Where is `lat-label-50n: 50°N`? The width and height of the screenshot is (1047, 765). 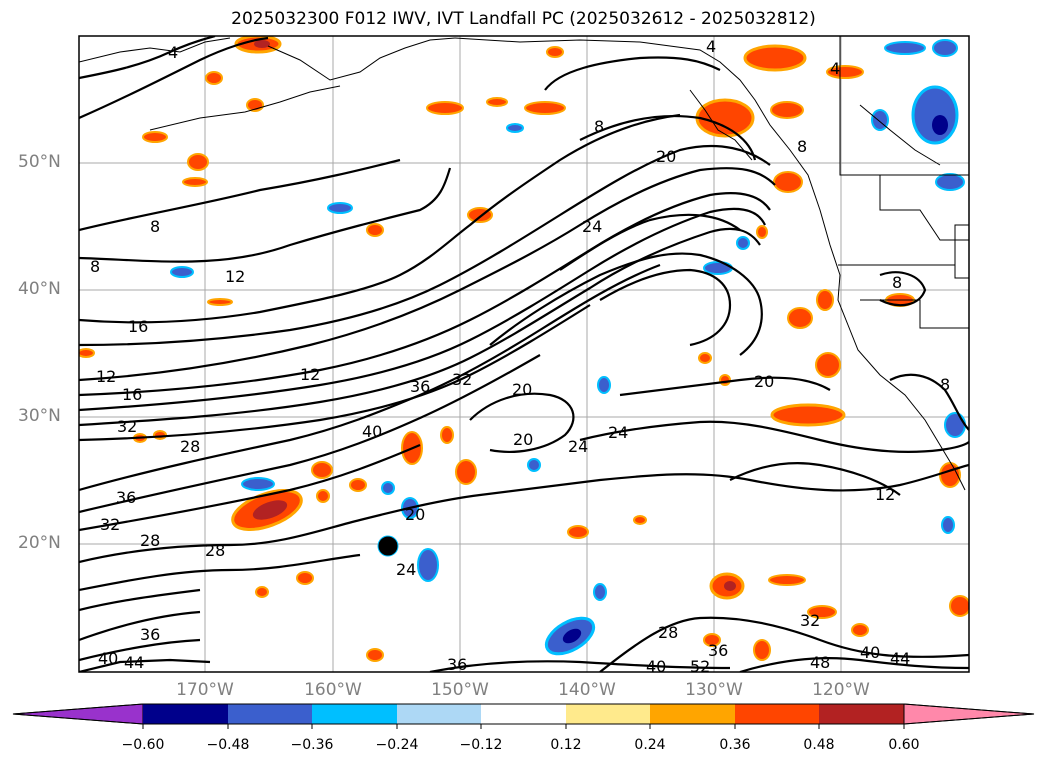
lat-label-50n: 50°N is located at coordinates (39, 162).